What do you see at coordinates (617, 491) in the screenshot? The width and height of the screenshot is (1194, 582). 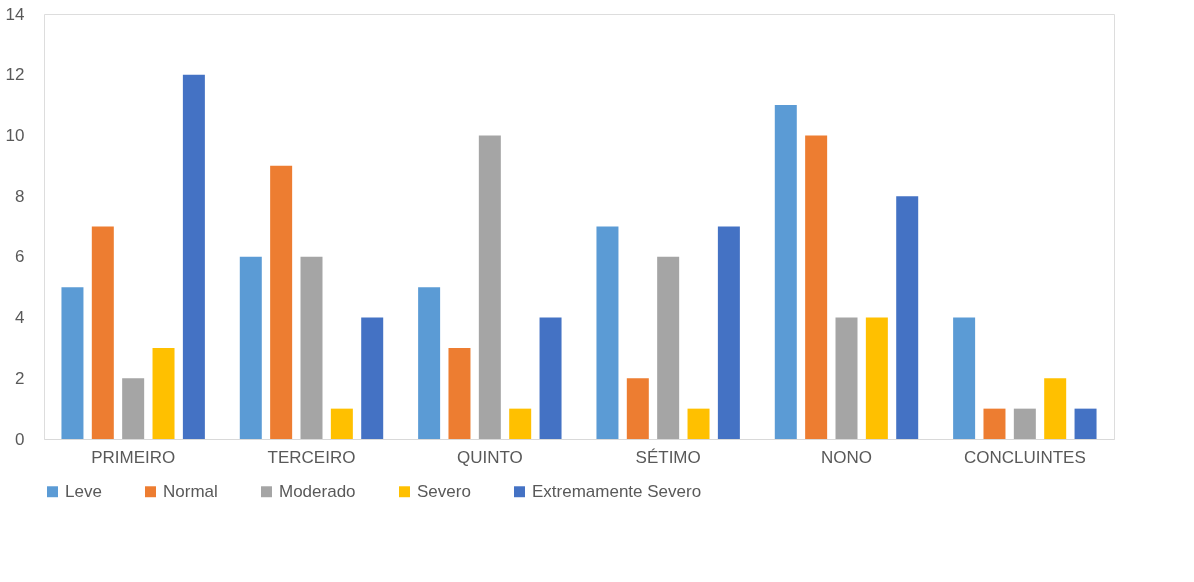 I see `legend-label: Extremamente Severo` at bounding box center [617, 491].